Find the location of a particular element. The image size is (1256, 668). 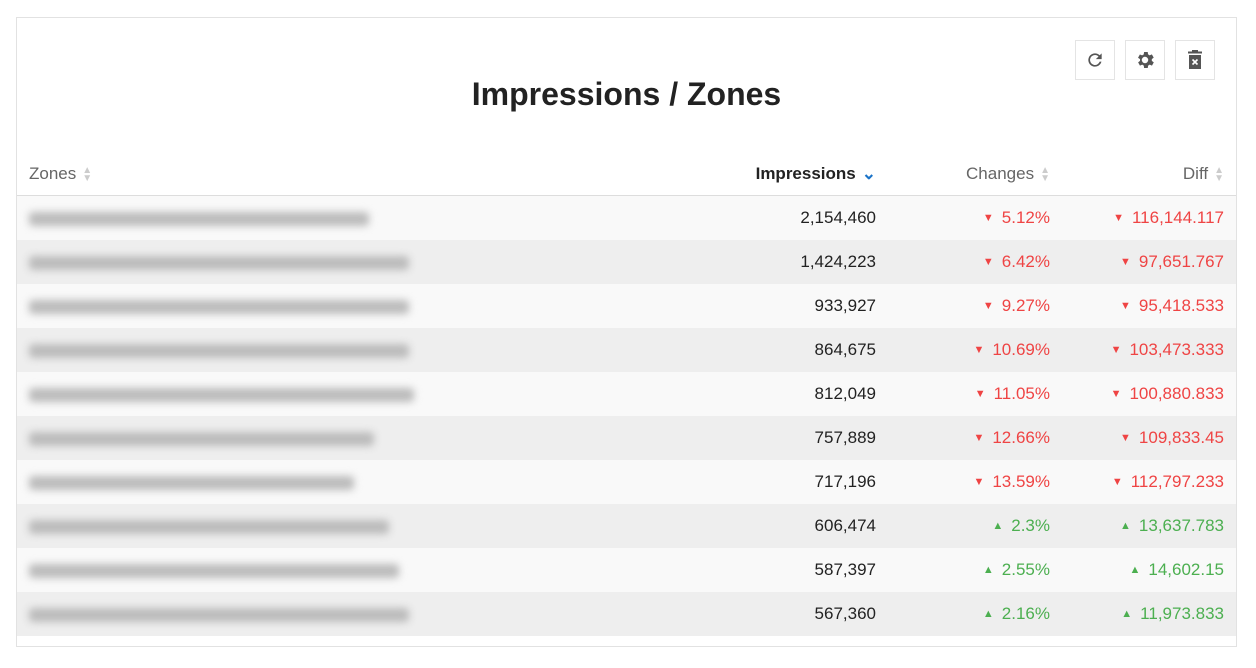

change-cell: ▲ 2.55% is located at coordinates (975, 570).